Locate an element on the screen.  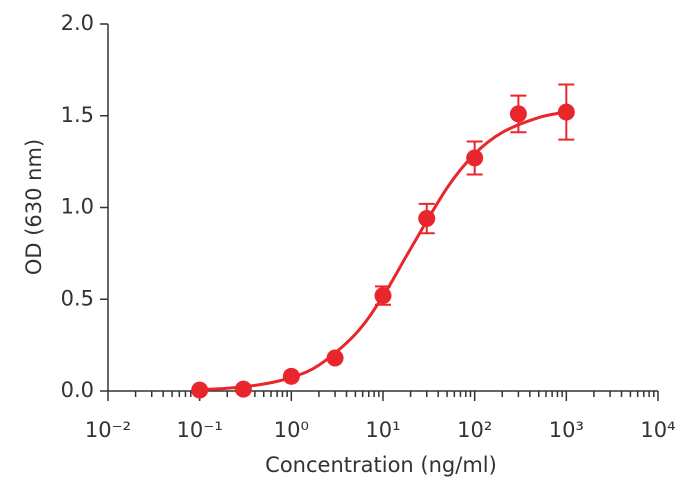
y-axis-label: OD (630 nm) is located at coordinates (34, 207).